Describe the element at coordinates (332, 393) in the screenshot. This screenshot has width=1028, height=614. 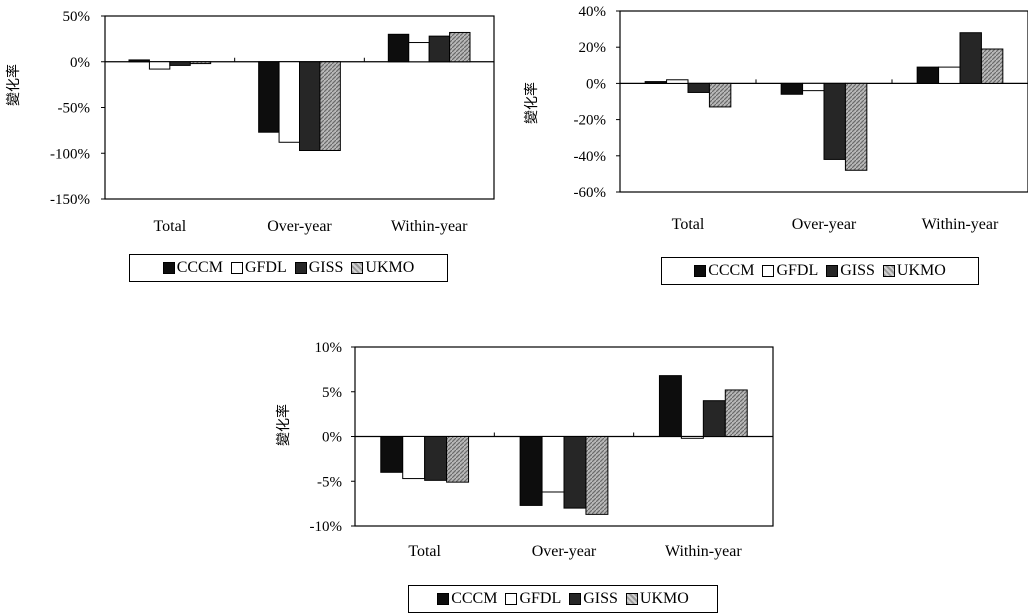
I see `y-tick-label: 5%` at that location.